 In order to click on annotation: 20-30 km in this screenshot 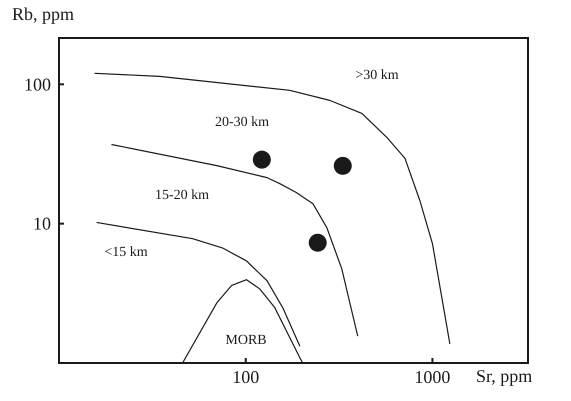, I will do `click(242, 123)`.